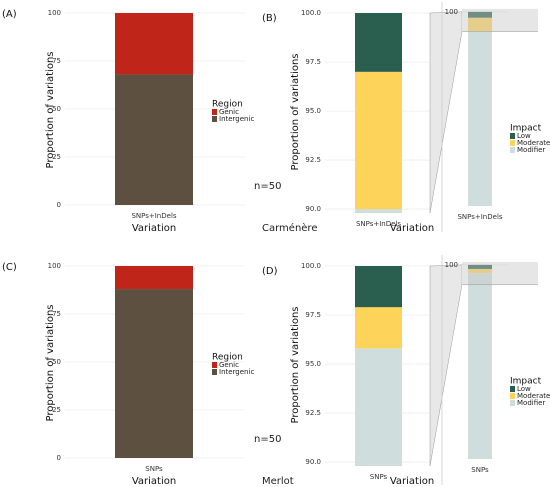 This screenshot has height=487, width=550. I want to click on panel-label: (C), so click(9, 267).